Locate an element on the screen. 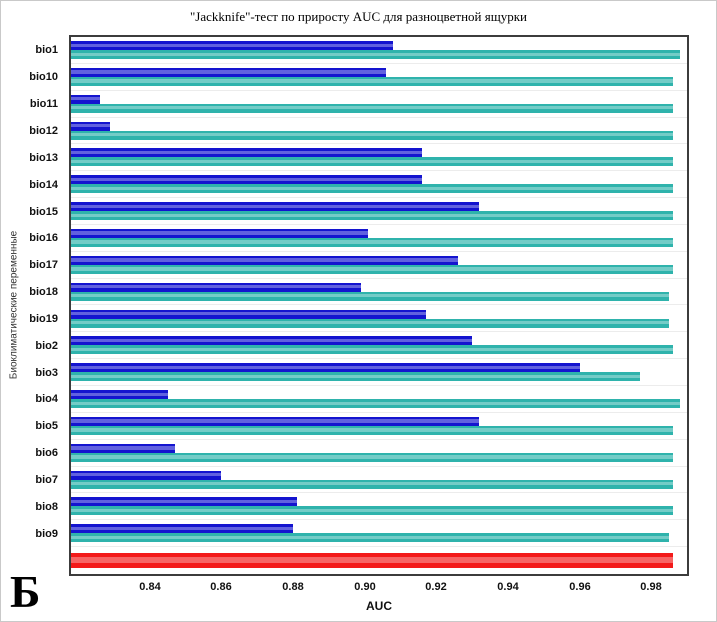 The width and height of the screenshot is (717, 622). chart-row-bio7 is located at coordinates (379, 480).